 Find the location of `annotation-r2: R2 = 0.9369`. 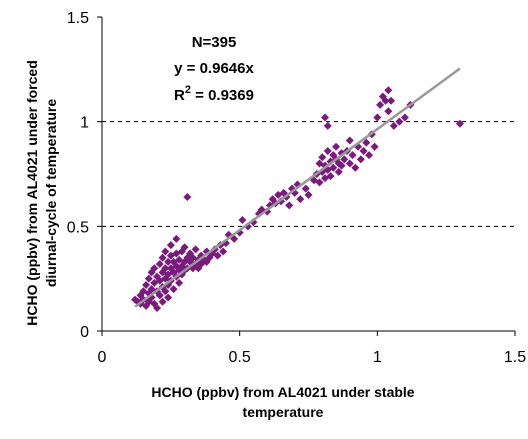

annotation-r2: R2 = 0.9369 is located at coordinates (214, 94).